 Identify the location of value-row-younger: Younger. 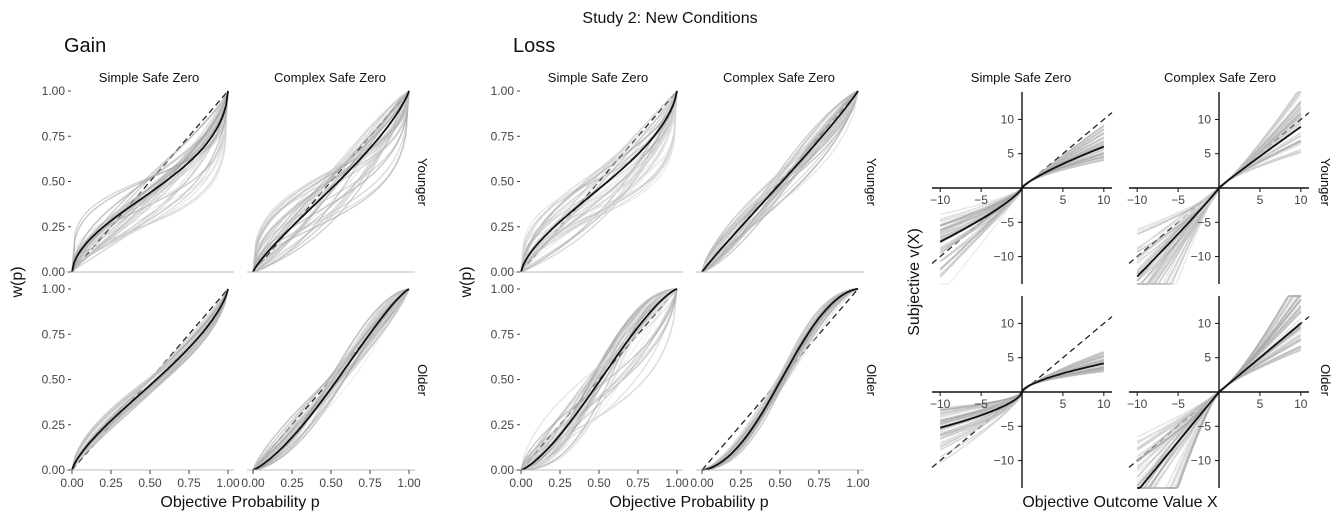
(1325, 182).